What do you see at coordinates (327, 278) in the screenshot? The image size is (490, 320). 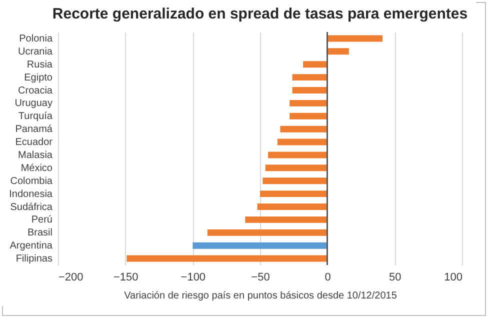 I see `x-tick-label: 0` at bounding box center [327, 278].